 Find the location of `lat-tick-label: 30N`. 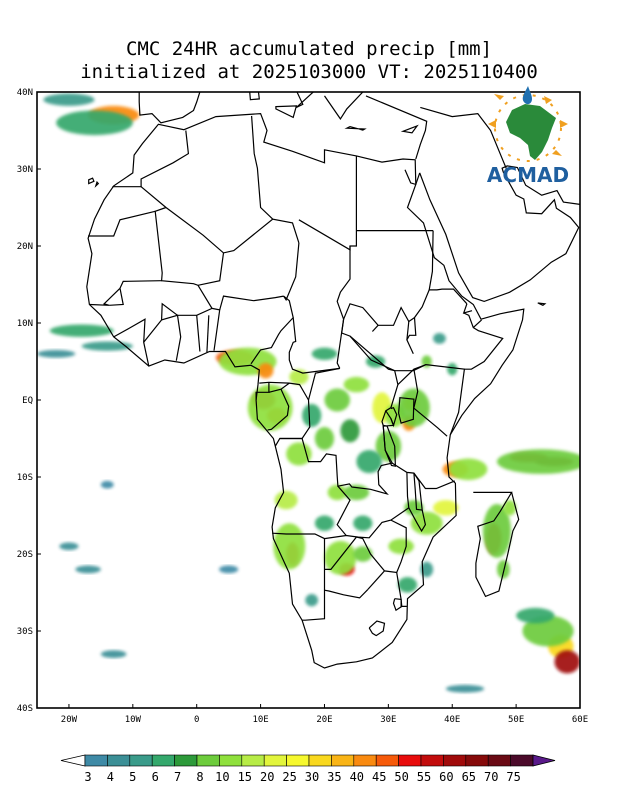

lat-tick-label: 30N is located at coordinates (25, 170).